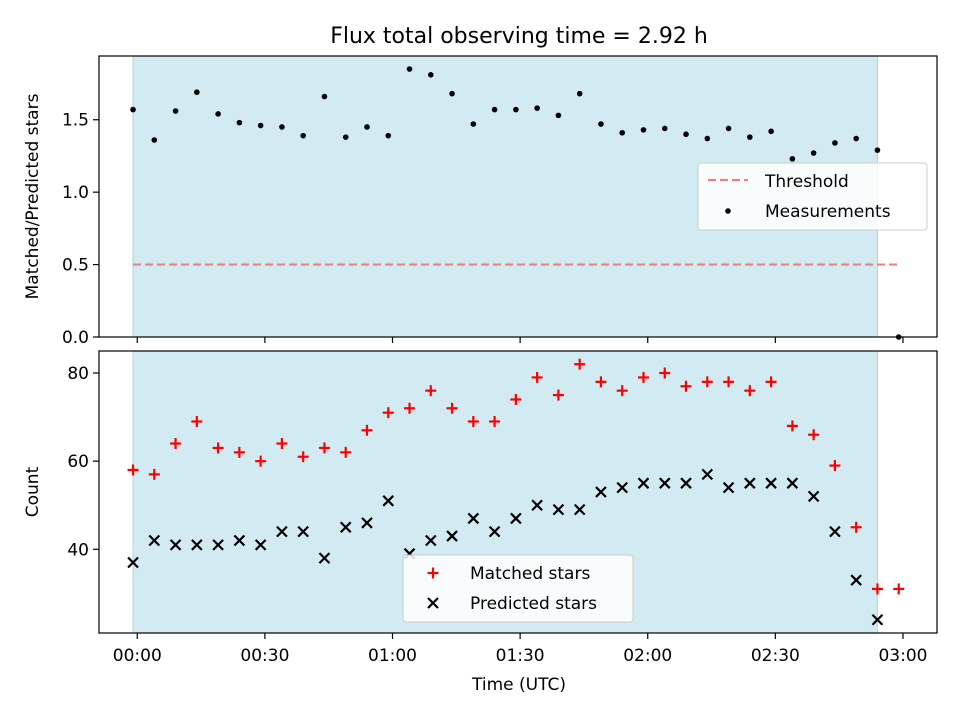 The width and height of the screenshot is (960, 720). Describe the element at coordinates (433, 573) in the screenshot. I see `legend-matched-swatch` at that location.